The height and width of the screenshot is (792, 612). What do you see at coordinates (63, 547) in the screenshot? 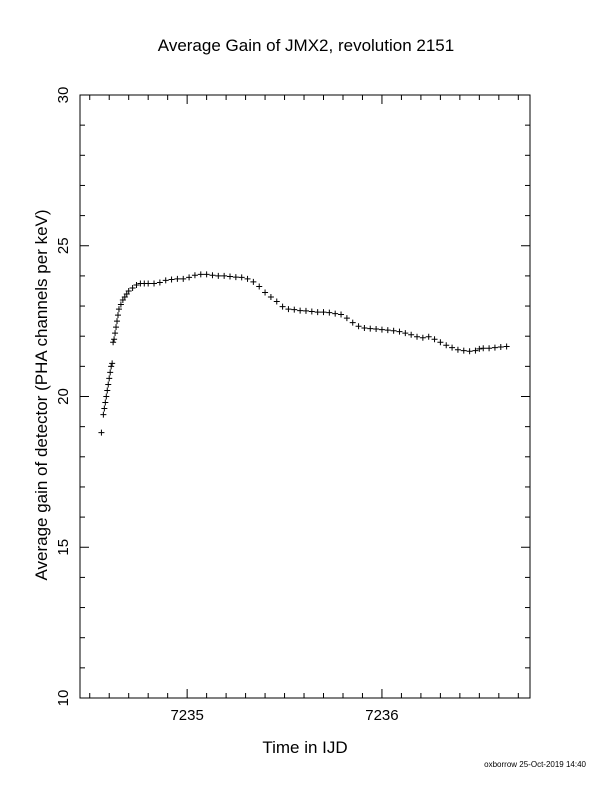
I see `y-tick-label: 15` at bounding box center [63, 547].